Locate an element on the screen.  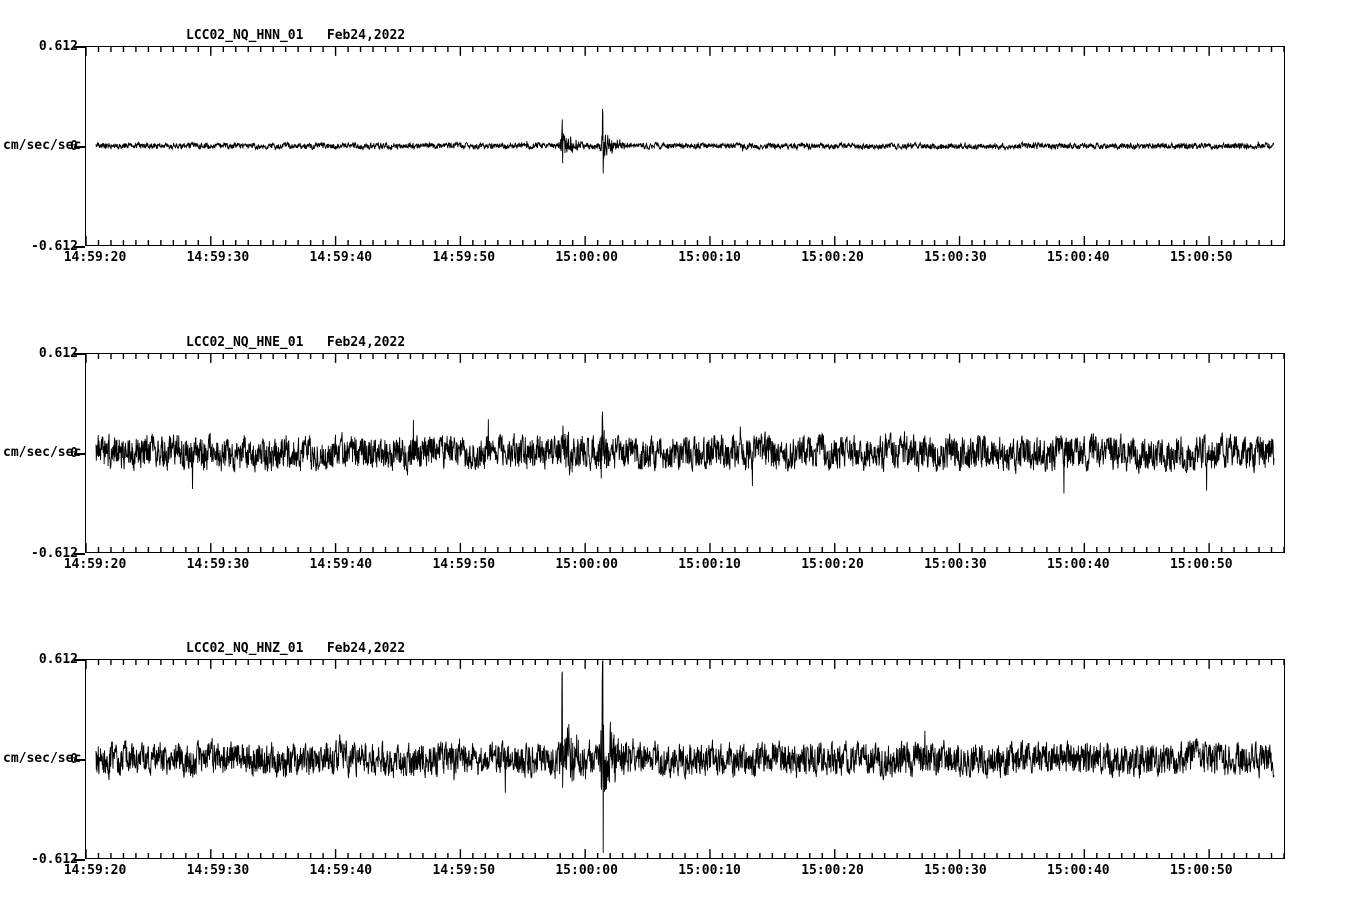
y-tick-mid-hnz: 0 is located at coordinates (43, 759).